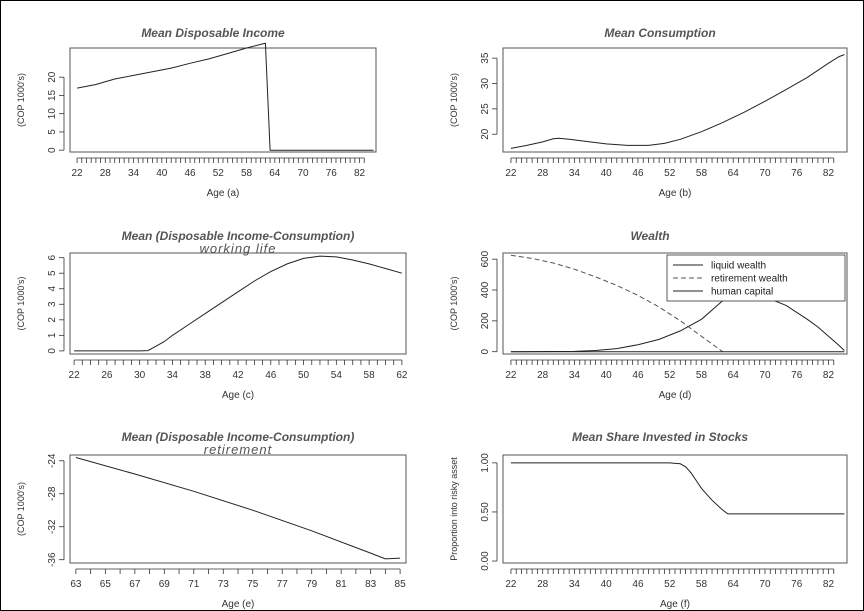  Describe the element at coordinates (52, 526) in the screenshot. I see `y-tick-label: -32` at that location.